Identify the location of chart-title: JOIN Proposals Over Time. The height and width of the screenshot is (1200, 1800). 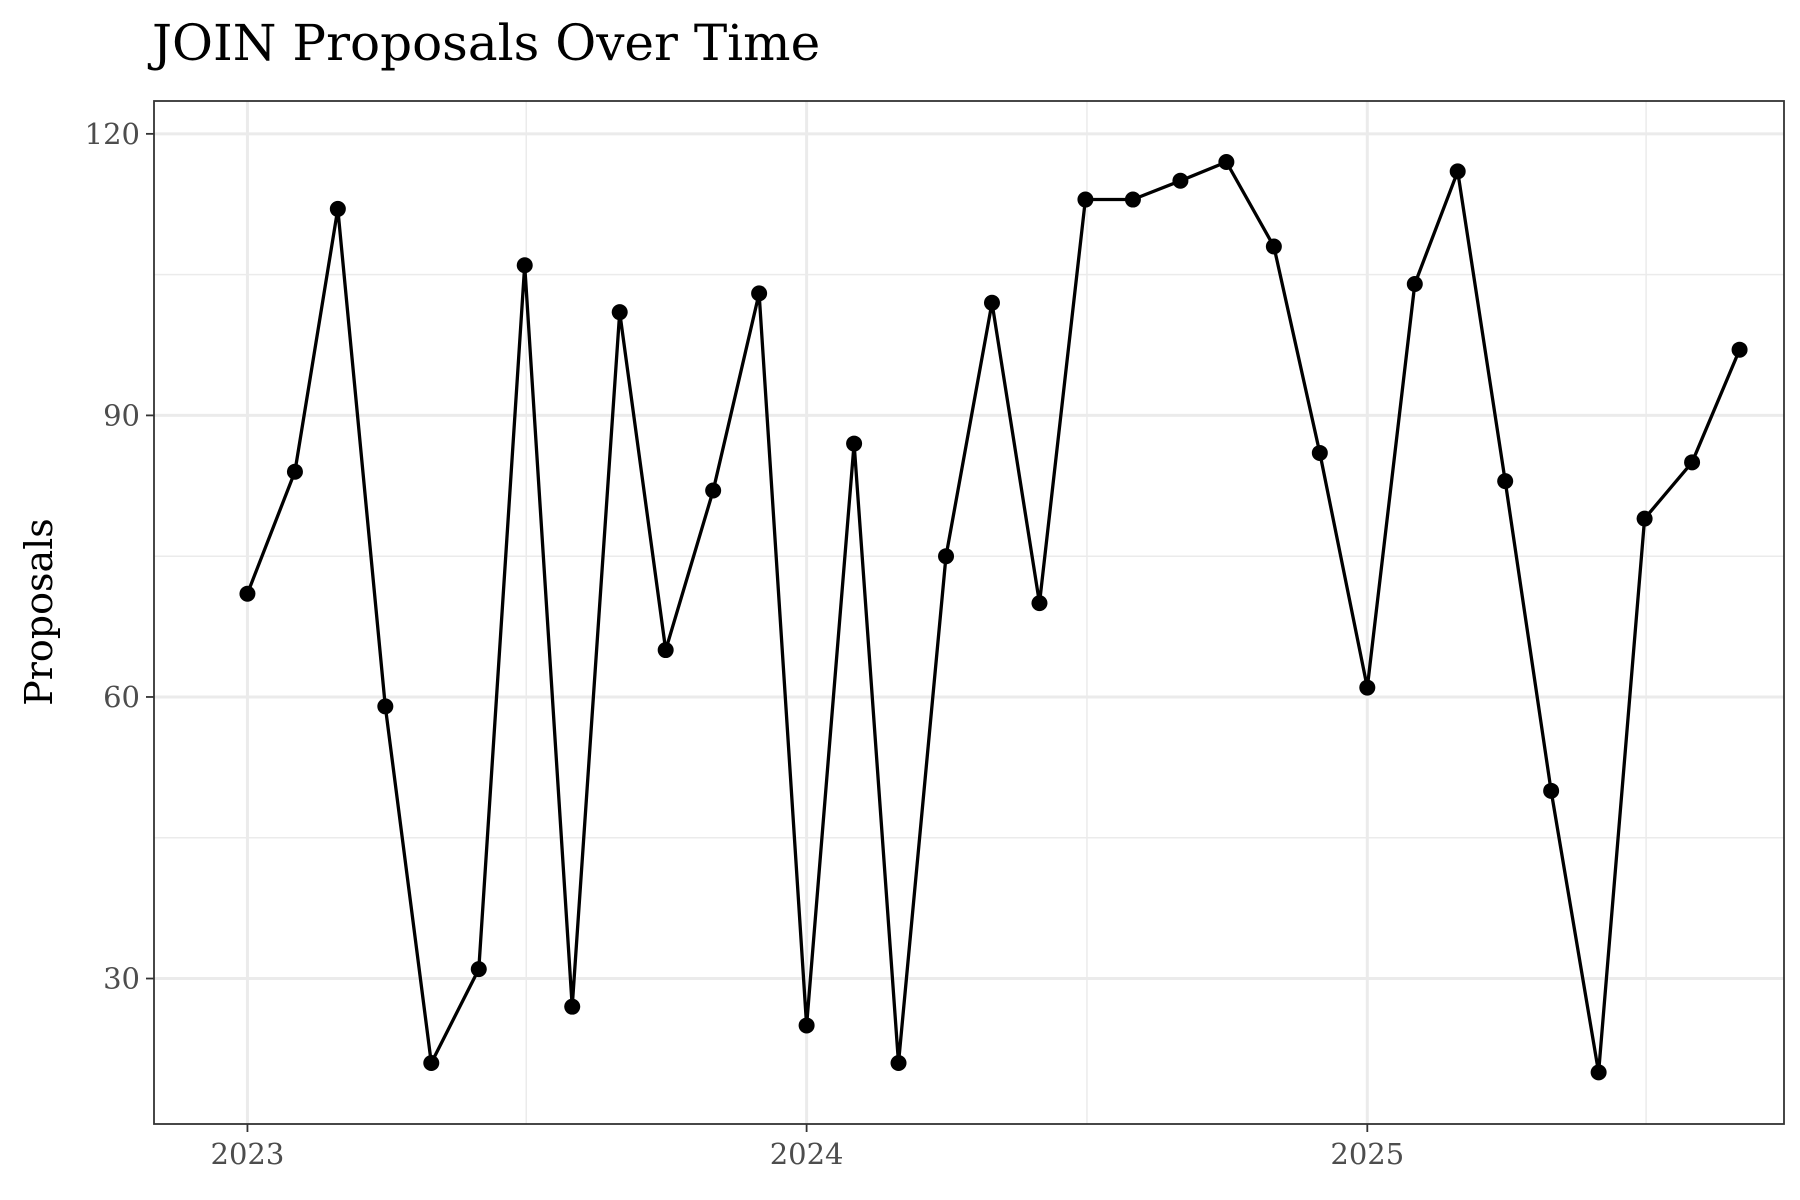
(483, 43).